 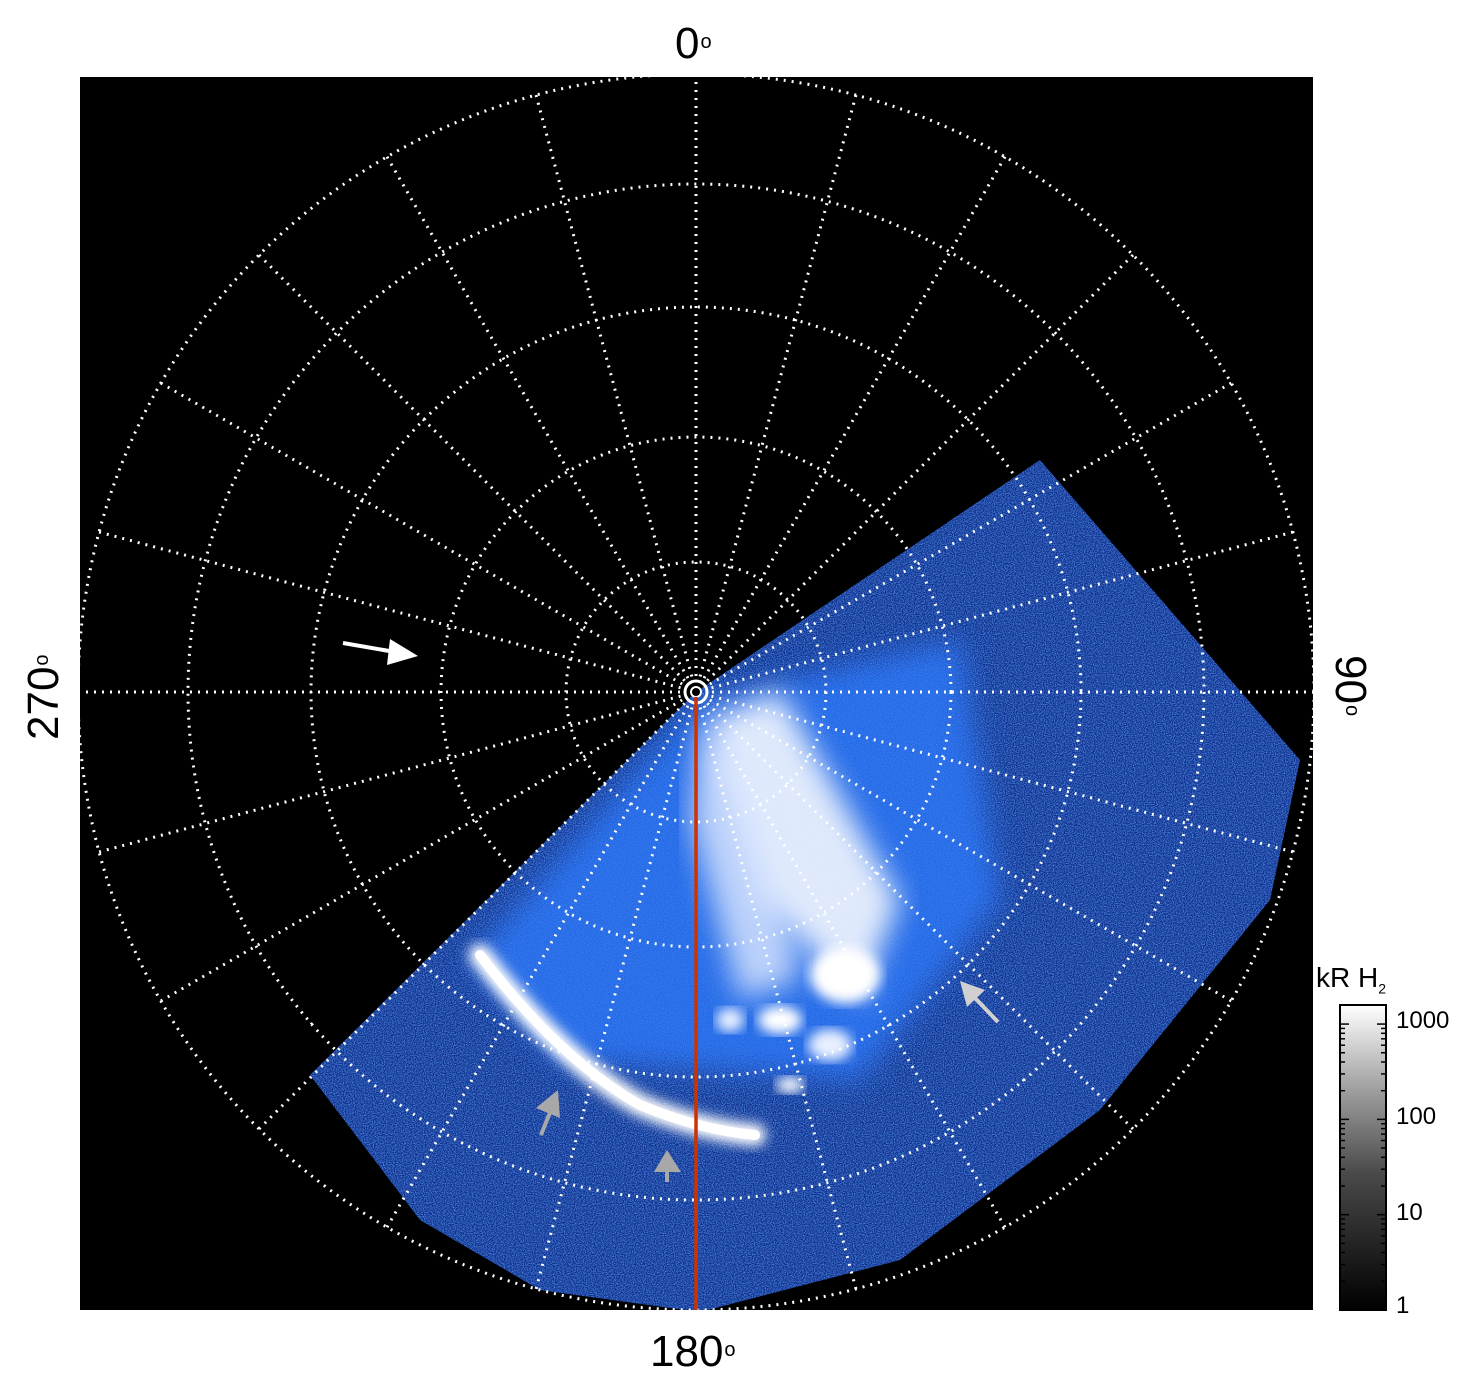 What do you see at coordinates (667, 1166) in the screenshot?
I see `gray-arrow-bottom` at bounding box center [667, 1166].